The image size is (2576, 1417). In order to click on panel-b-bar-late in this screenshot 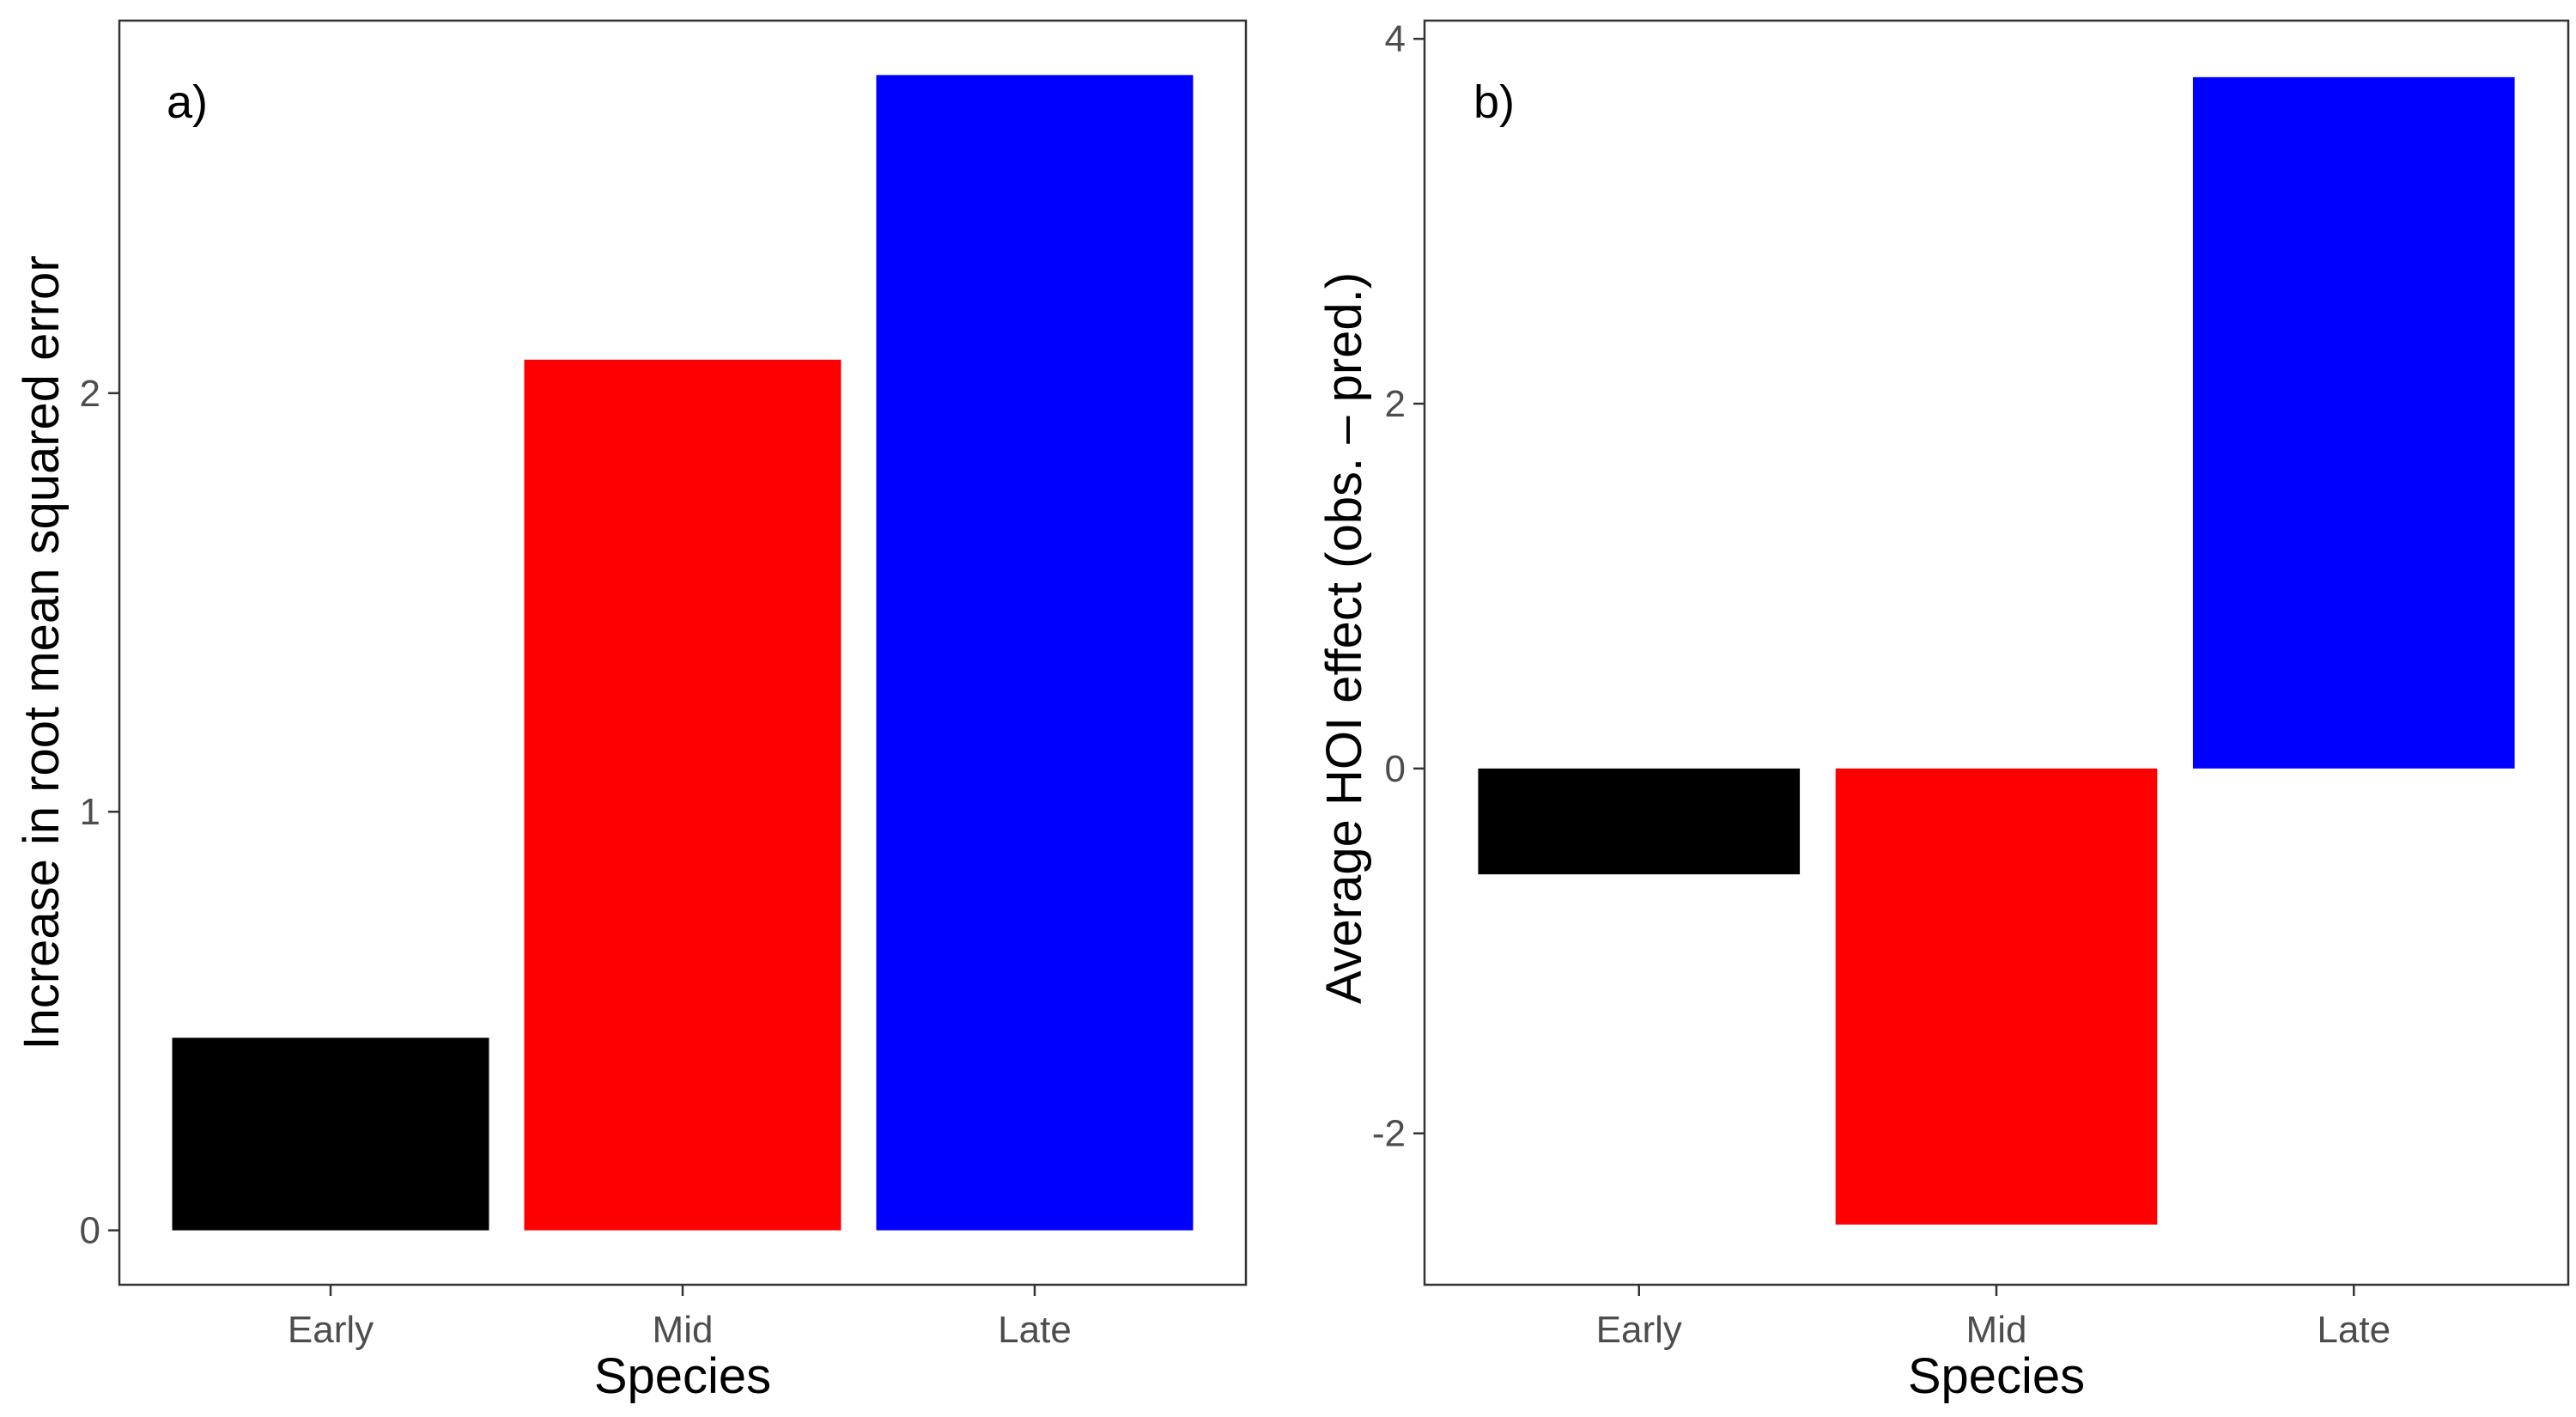, I will do `click(2353, 422)`.